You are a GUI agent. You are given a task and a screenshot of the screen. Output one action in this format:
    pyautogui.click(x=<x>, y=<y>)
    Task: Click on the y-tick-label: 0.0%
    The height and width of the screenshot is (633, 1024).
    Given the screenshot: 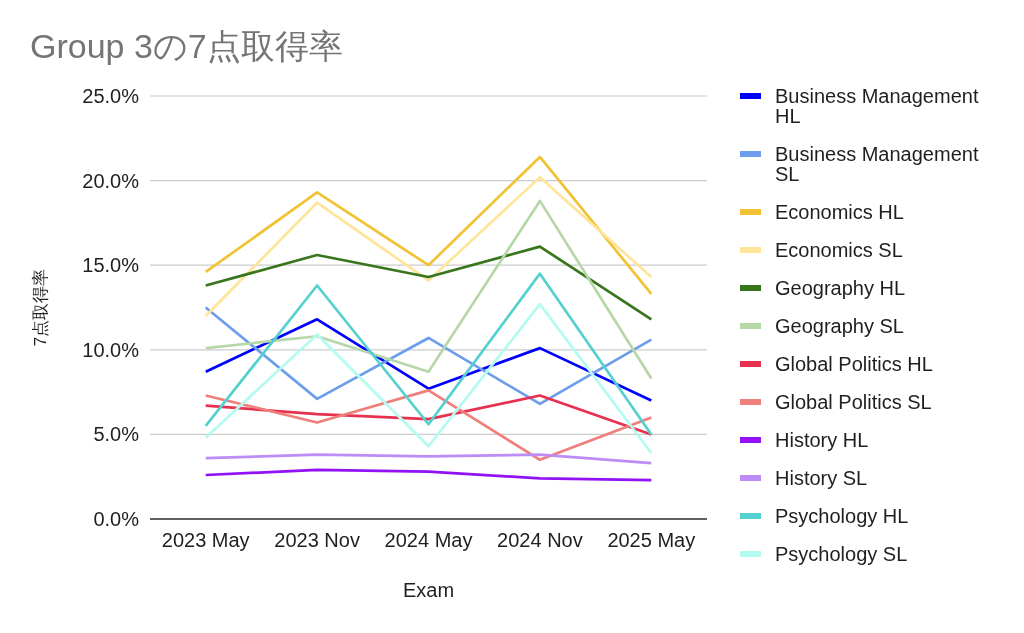 What is the action you would take?
    pyautogui.click(x=116, y=519)
    